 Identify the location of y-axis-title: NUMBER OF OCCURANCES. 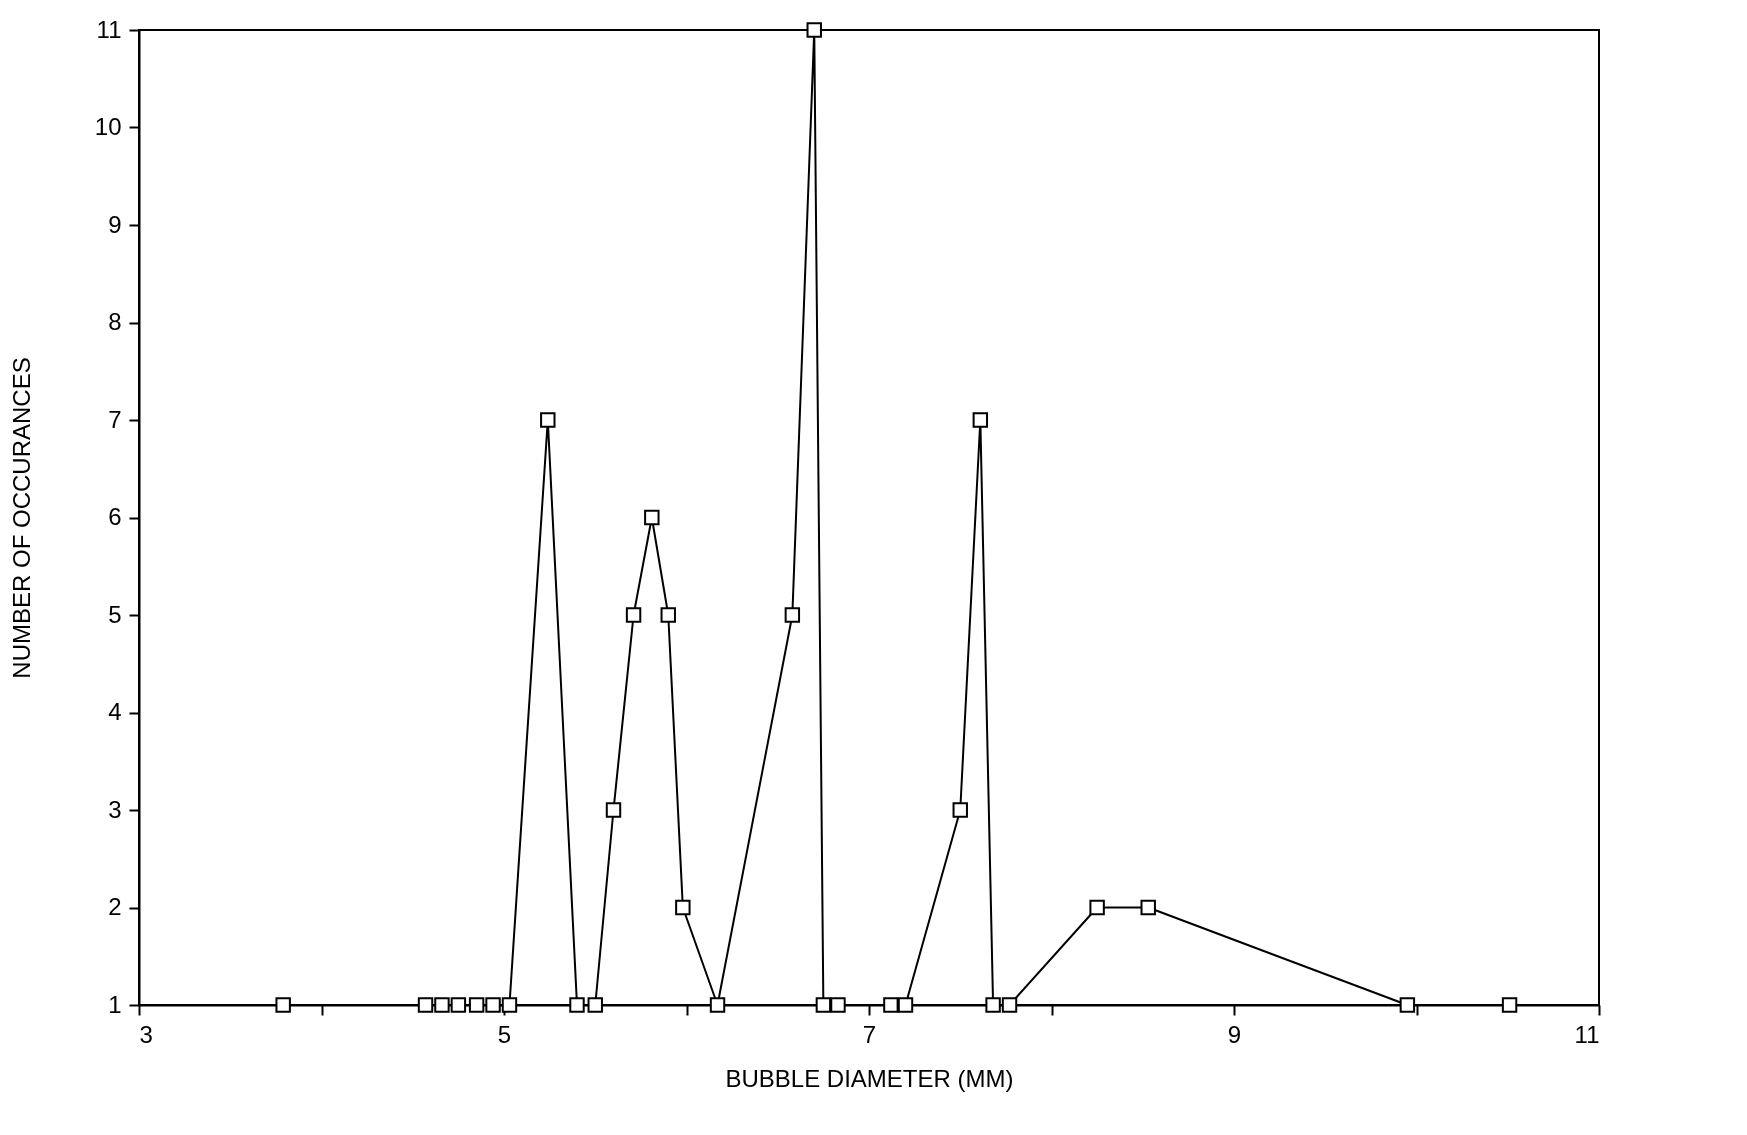
(21, 518).